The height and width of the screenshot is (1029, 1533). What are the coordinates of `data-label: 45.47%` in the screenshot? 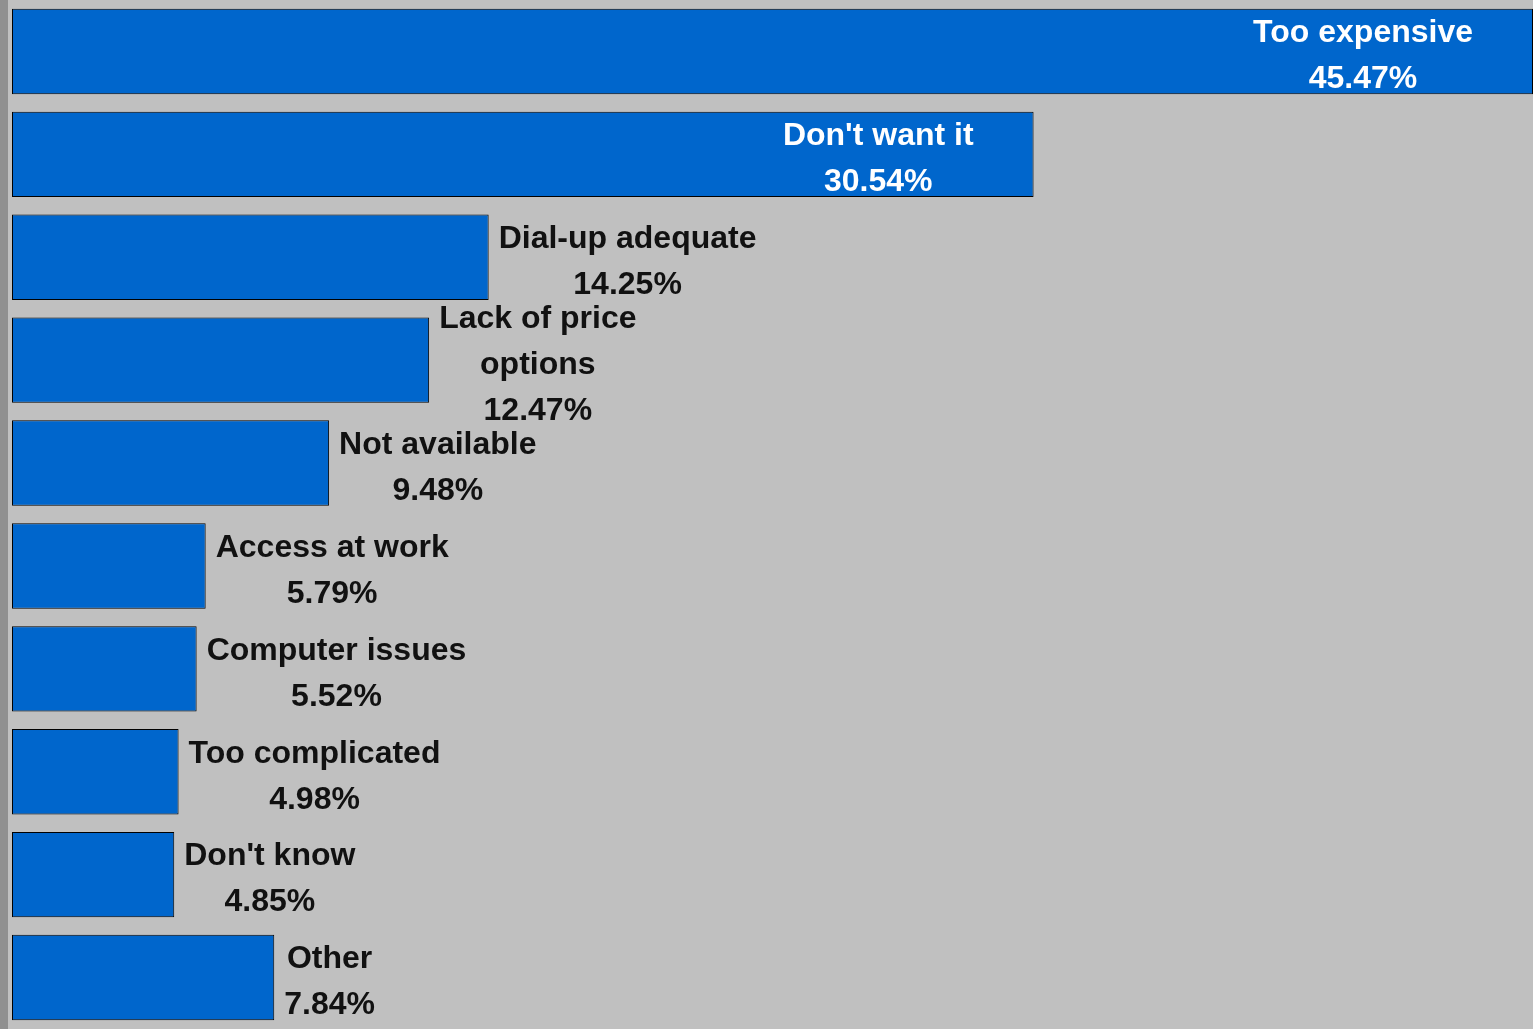 It's located at (1363, 77).